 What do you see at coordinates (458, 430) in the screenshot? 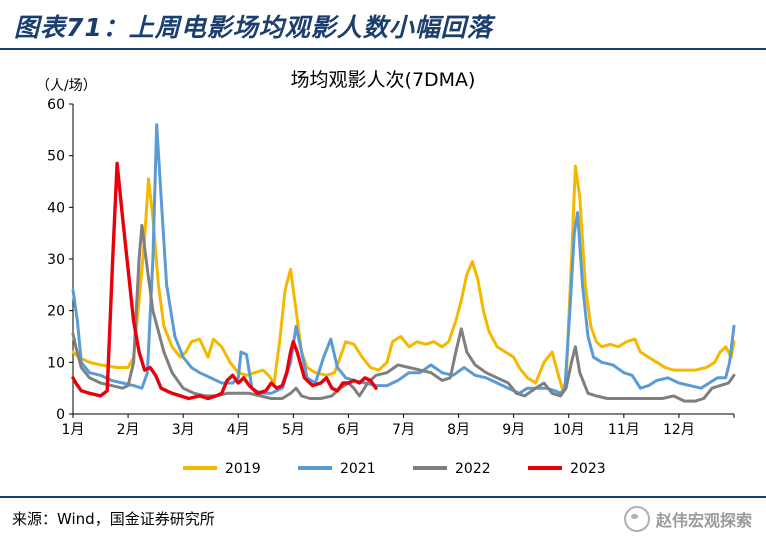
I see `x-tick-label: 8月` at bounding box center [458, 430].